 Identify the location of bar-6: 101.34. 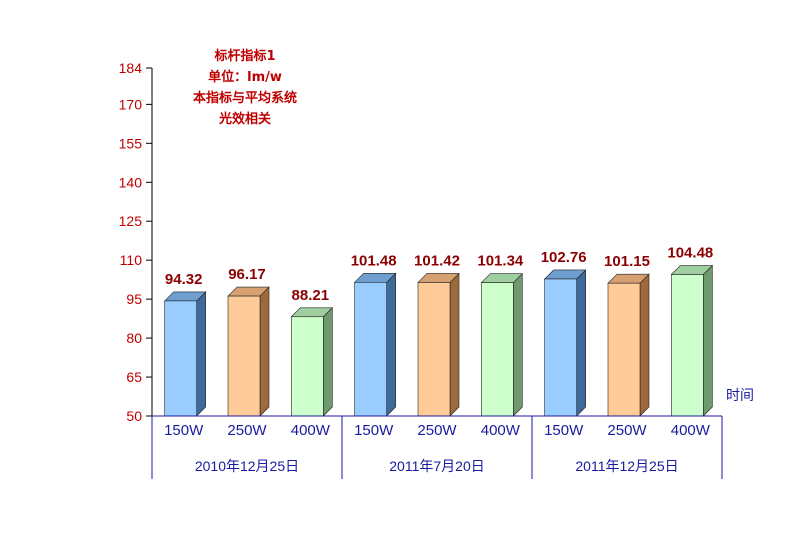
(500, 335).